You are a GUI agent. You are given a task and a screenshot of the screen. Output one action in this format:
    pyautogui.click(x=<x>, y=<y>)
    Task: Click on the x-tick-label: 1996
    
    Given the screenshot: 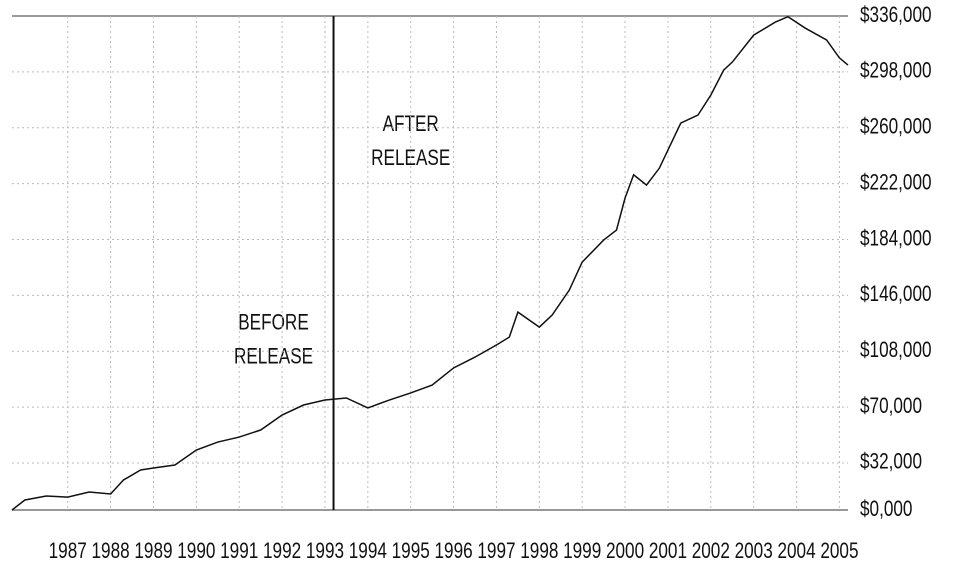 What is the action you would take?
    pyautogui.click(x=453, y=551)
    